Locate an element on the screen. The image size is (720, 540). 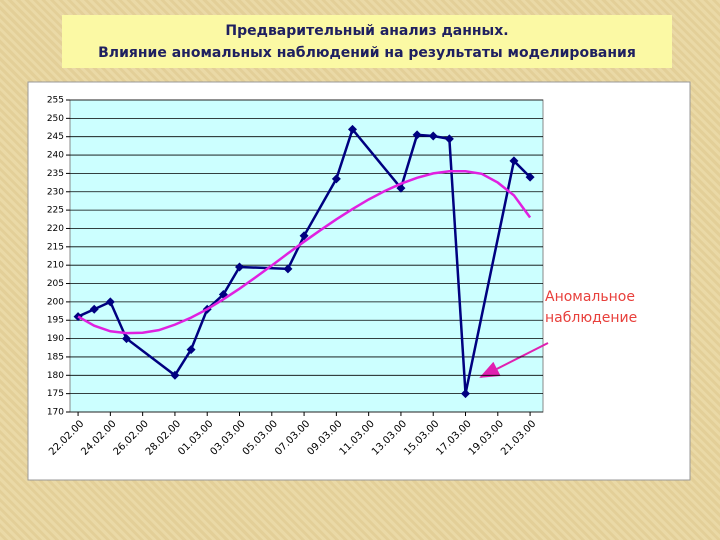
y-tick-label: 195 is located at coordinates (55, 321).